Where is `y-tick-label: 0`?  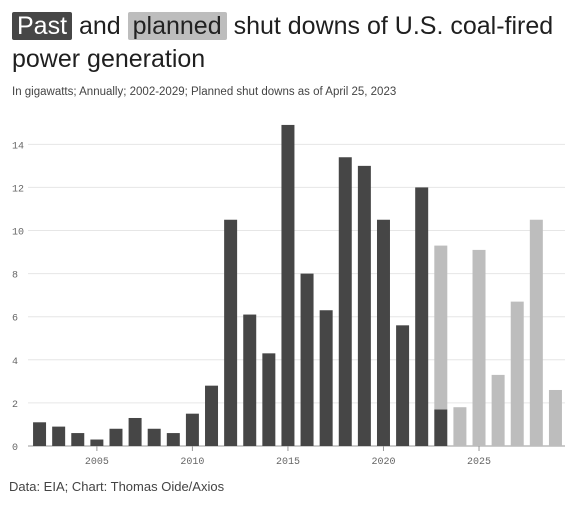 y-tick-label: 0 is located at coordinates (15, 448).